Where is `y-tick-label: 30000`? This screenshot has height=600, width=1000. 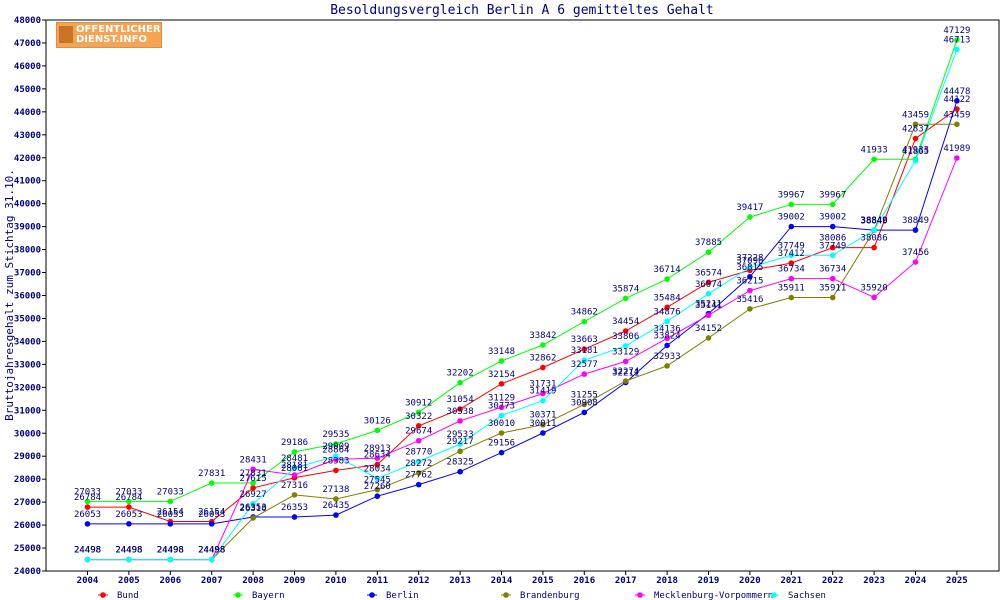
y-tick-label: 30000 is located at coordinates (27, 434).